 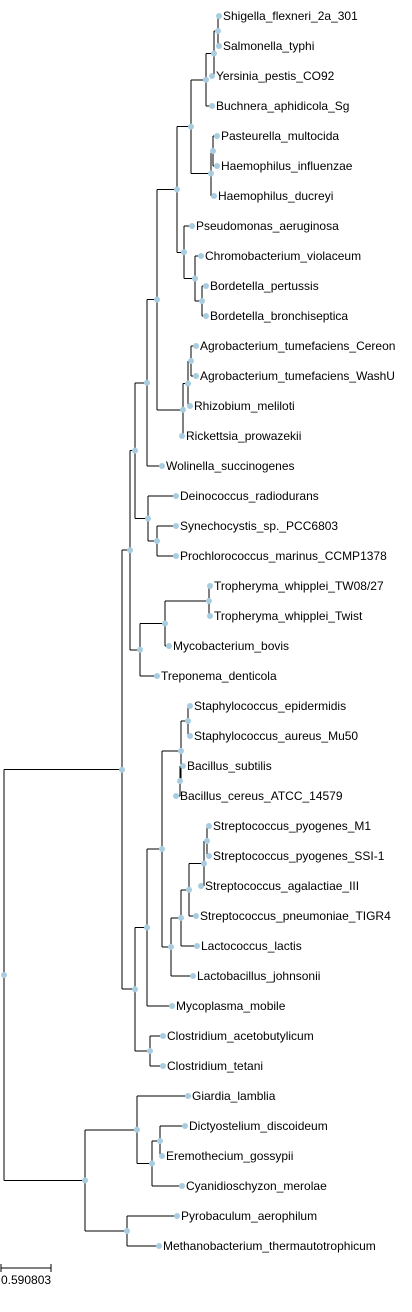 I want to click on leaf-label: Haemophilus_ducreyi, so click(x=275, y=196).